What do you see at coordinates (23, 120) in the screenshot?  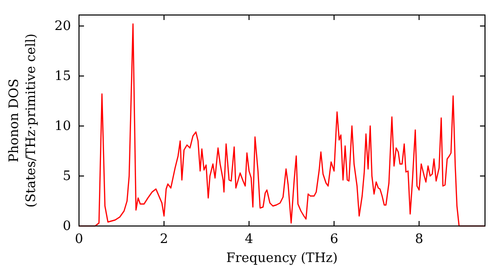 I see `y-axis-title: Phonon DOS (States/THz·primitive cell)` at bounding box center [23, 120].